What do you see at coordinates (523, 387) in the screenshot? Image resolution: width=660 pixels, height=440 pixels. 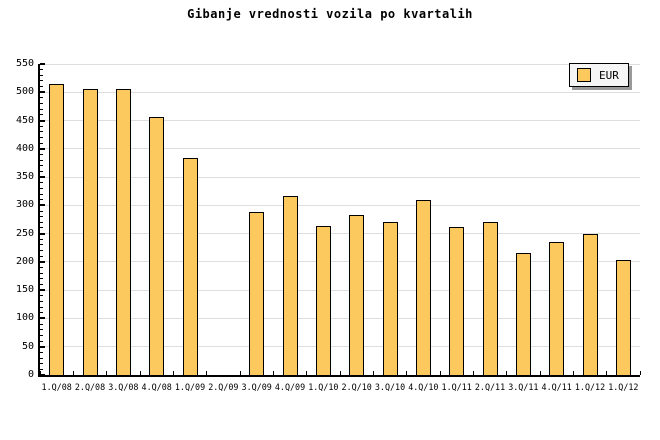 I see `x-category-label: 3.Q/11` at bounding box center [523, 387].